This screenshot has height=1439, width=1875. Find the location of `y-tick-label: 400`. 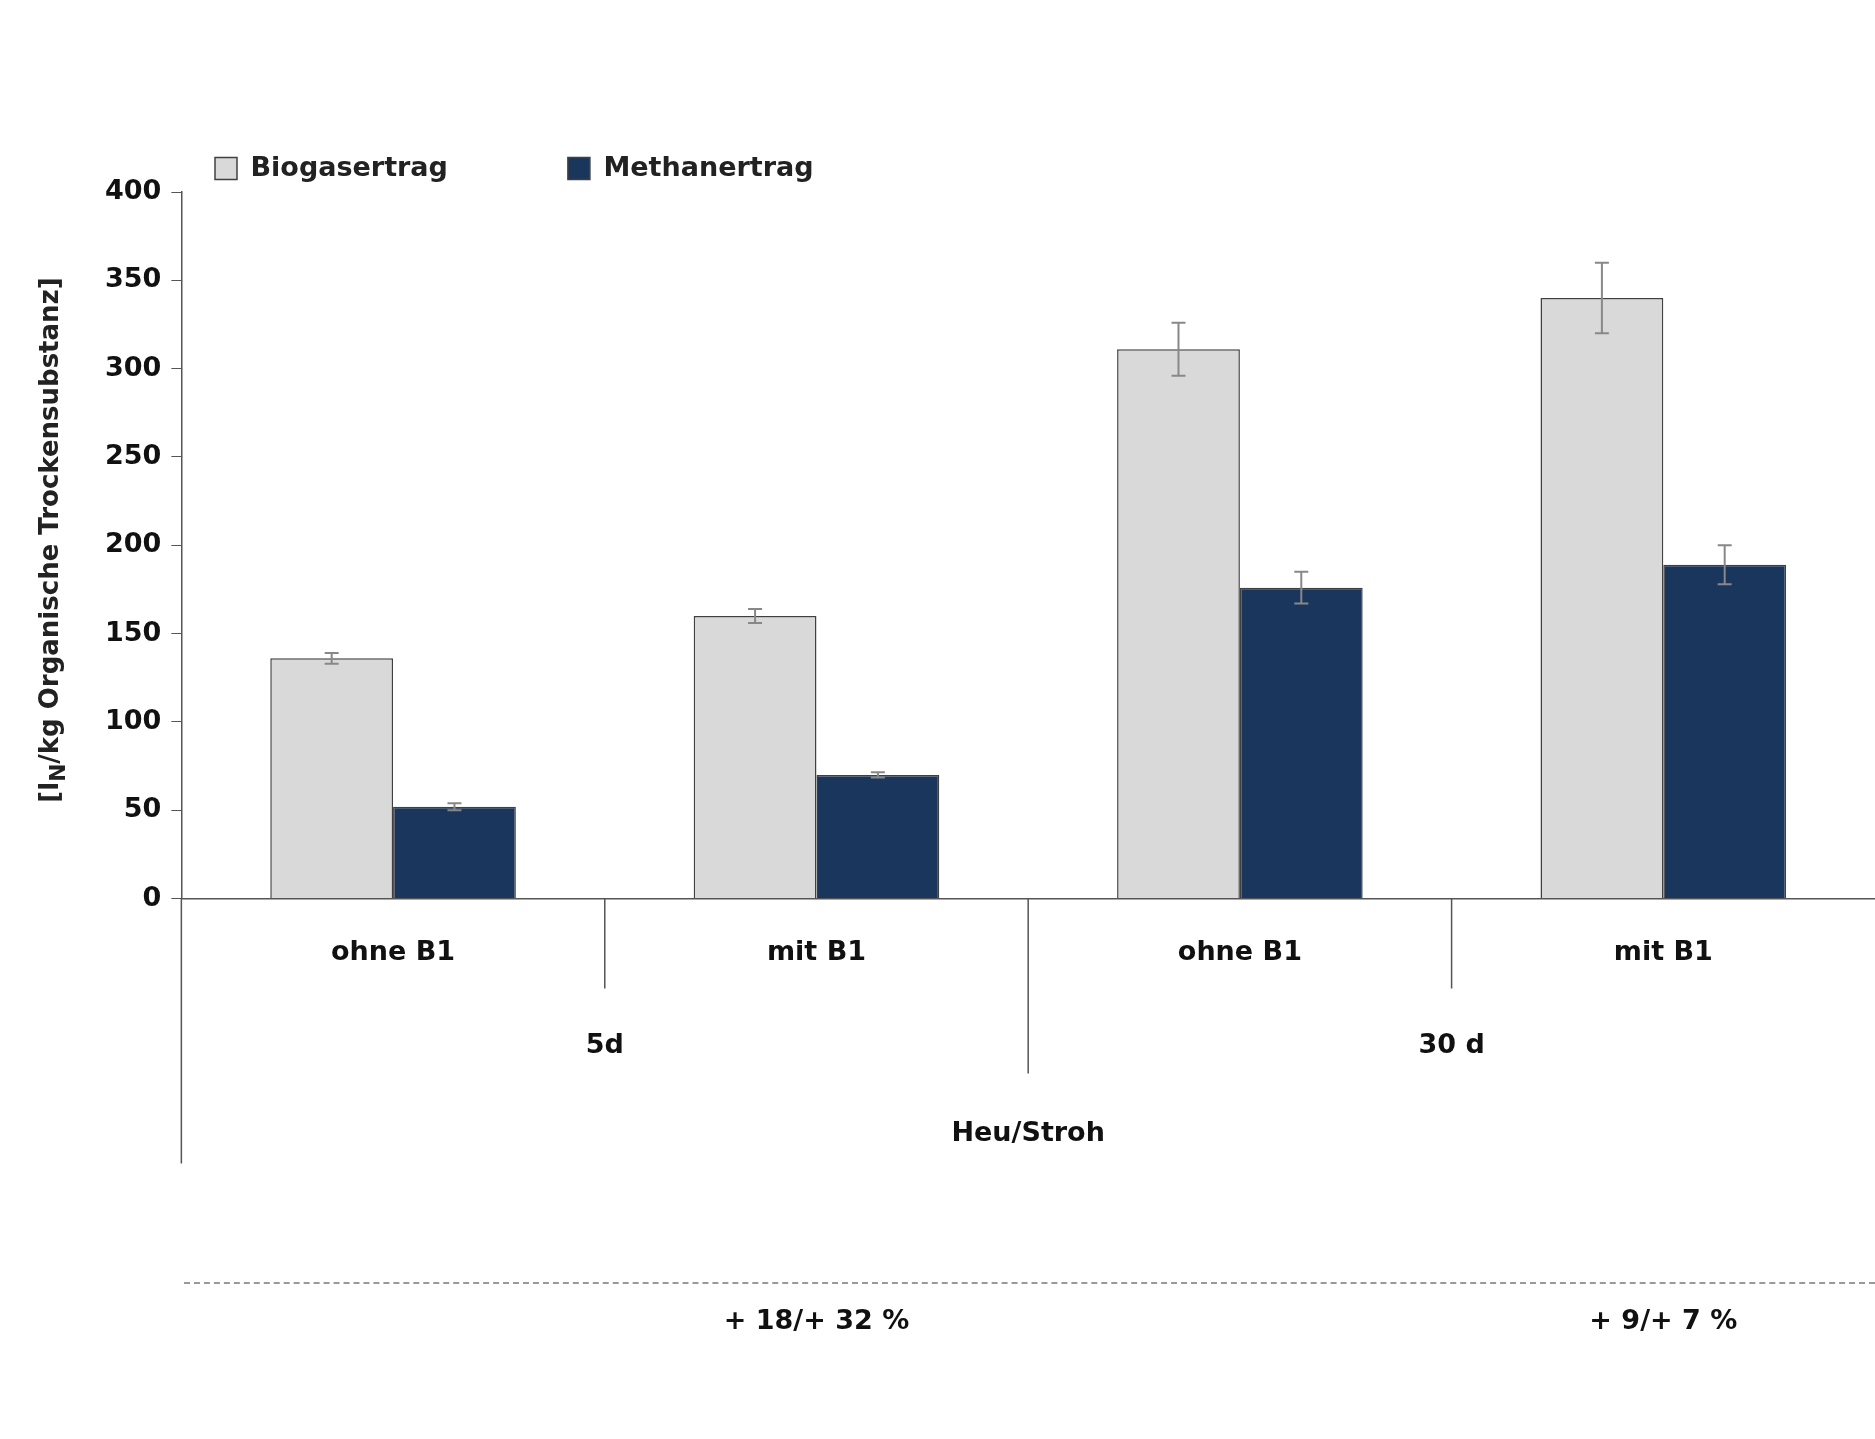

y-tick-label: 400 is located at coordinates (133, 190).